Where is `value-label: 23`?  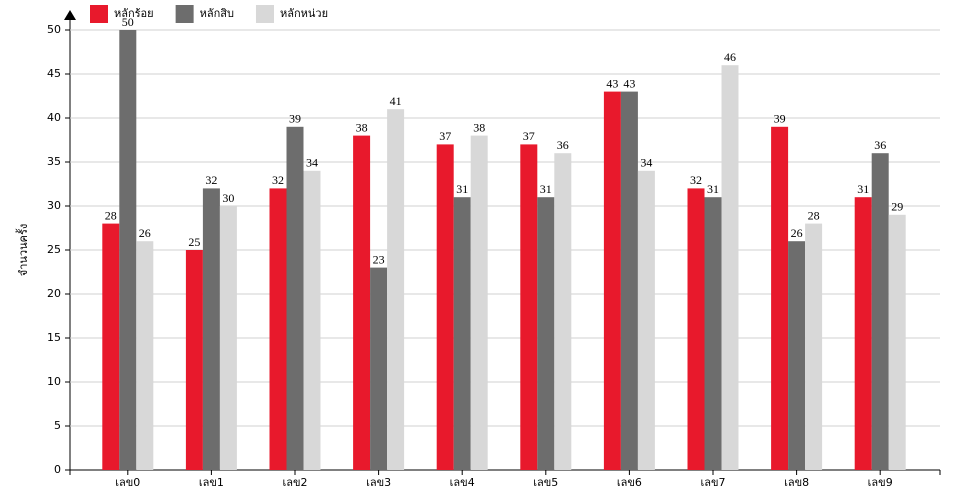
value-label: 23 is located at coordinates (379, 259).